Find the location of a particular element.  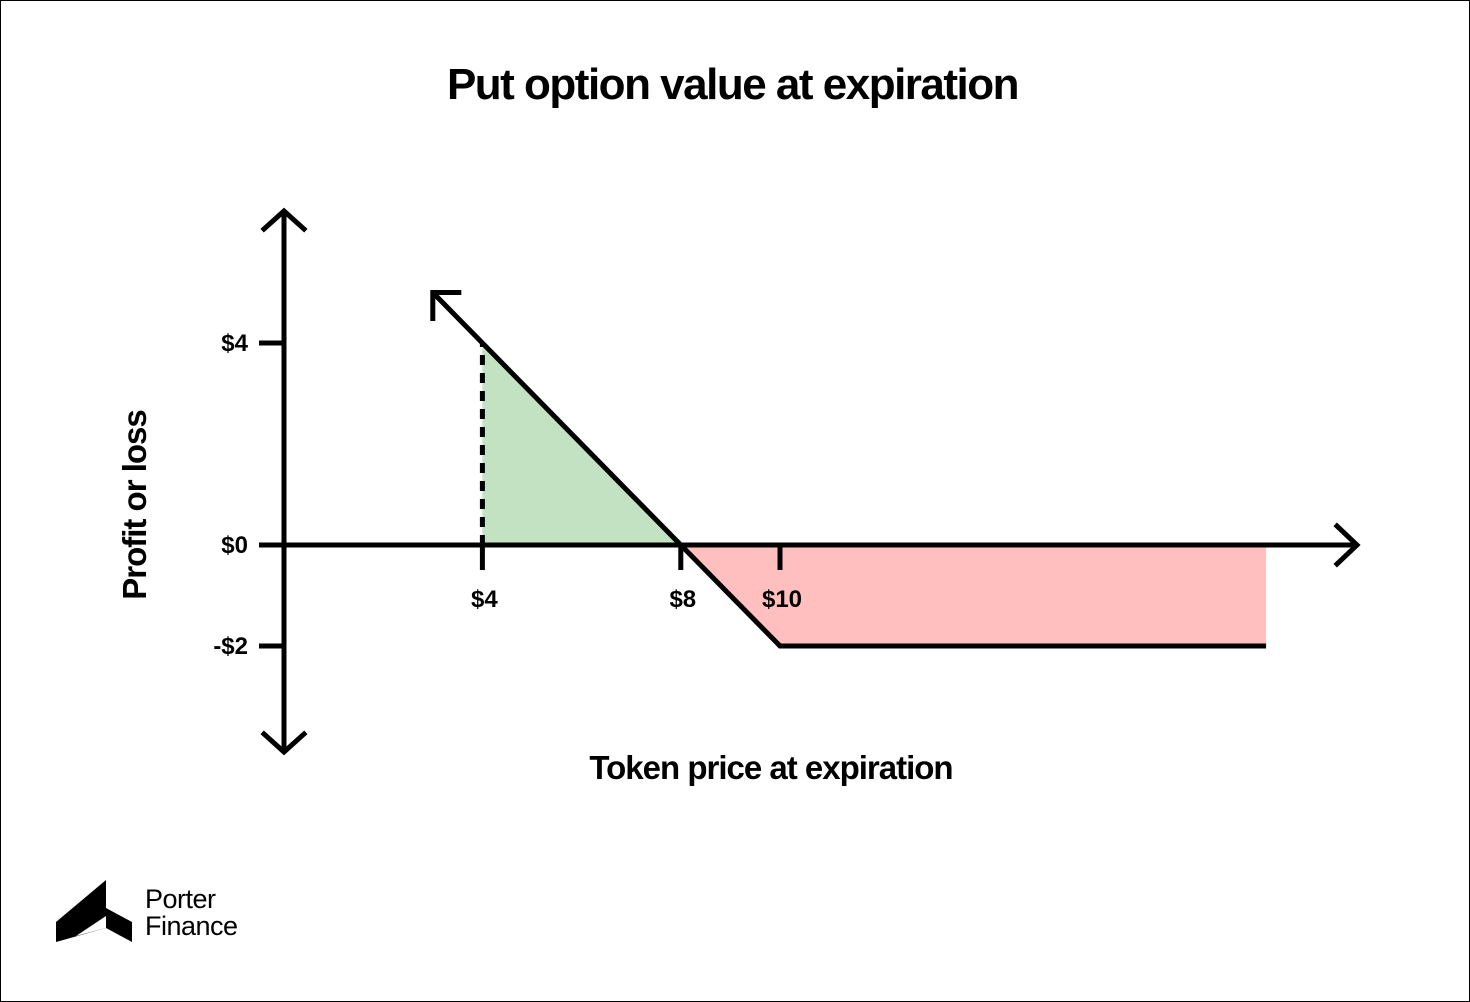

porter-logo-icon is located at coordinates (94, 911).